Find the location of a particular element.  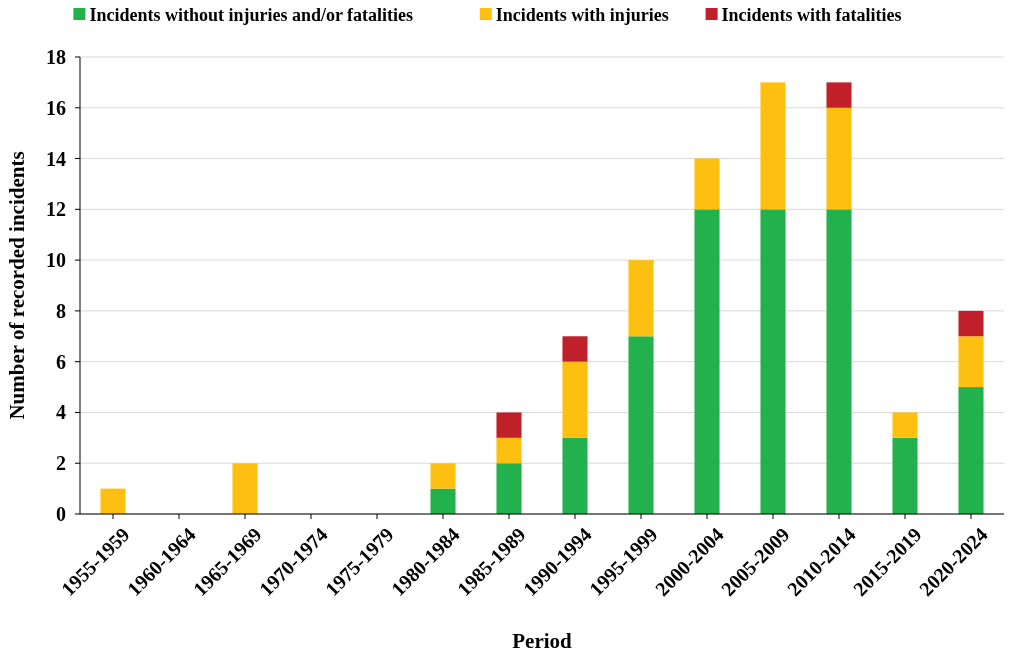

y-tick-label: 10 is located at coordinates (56, 260).